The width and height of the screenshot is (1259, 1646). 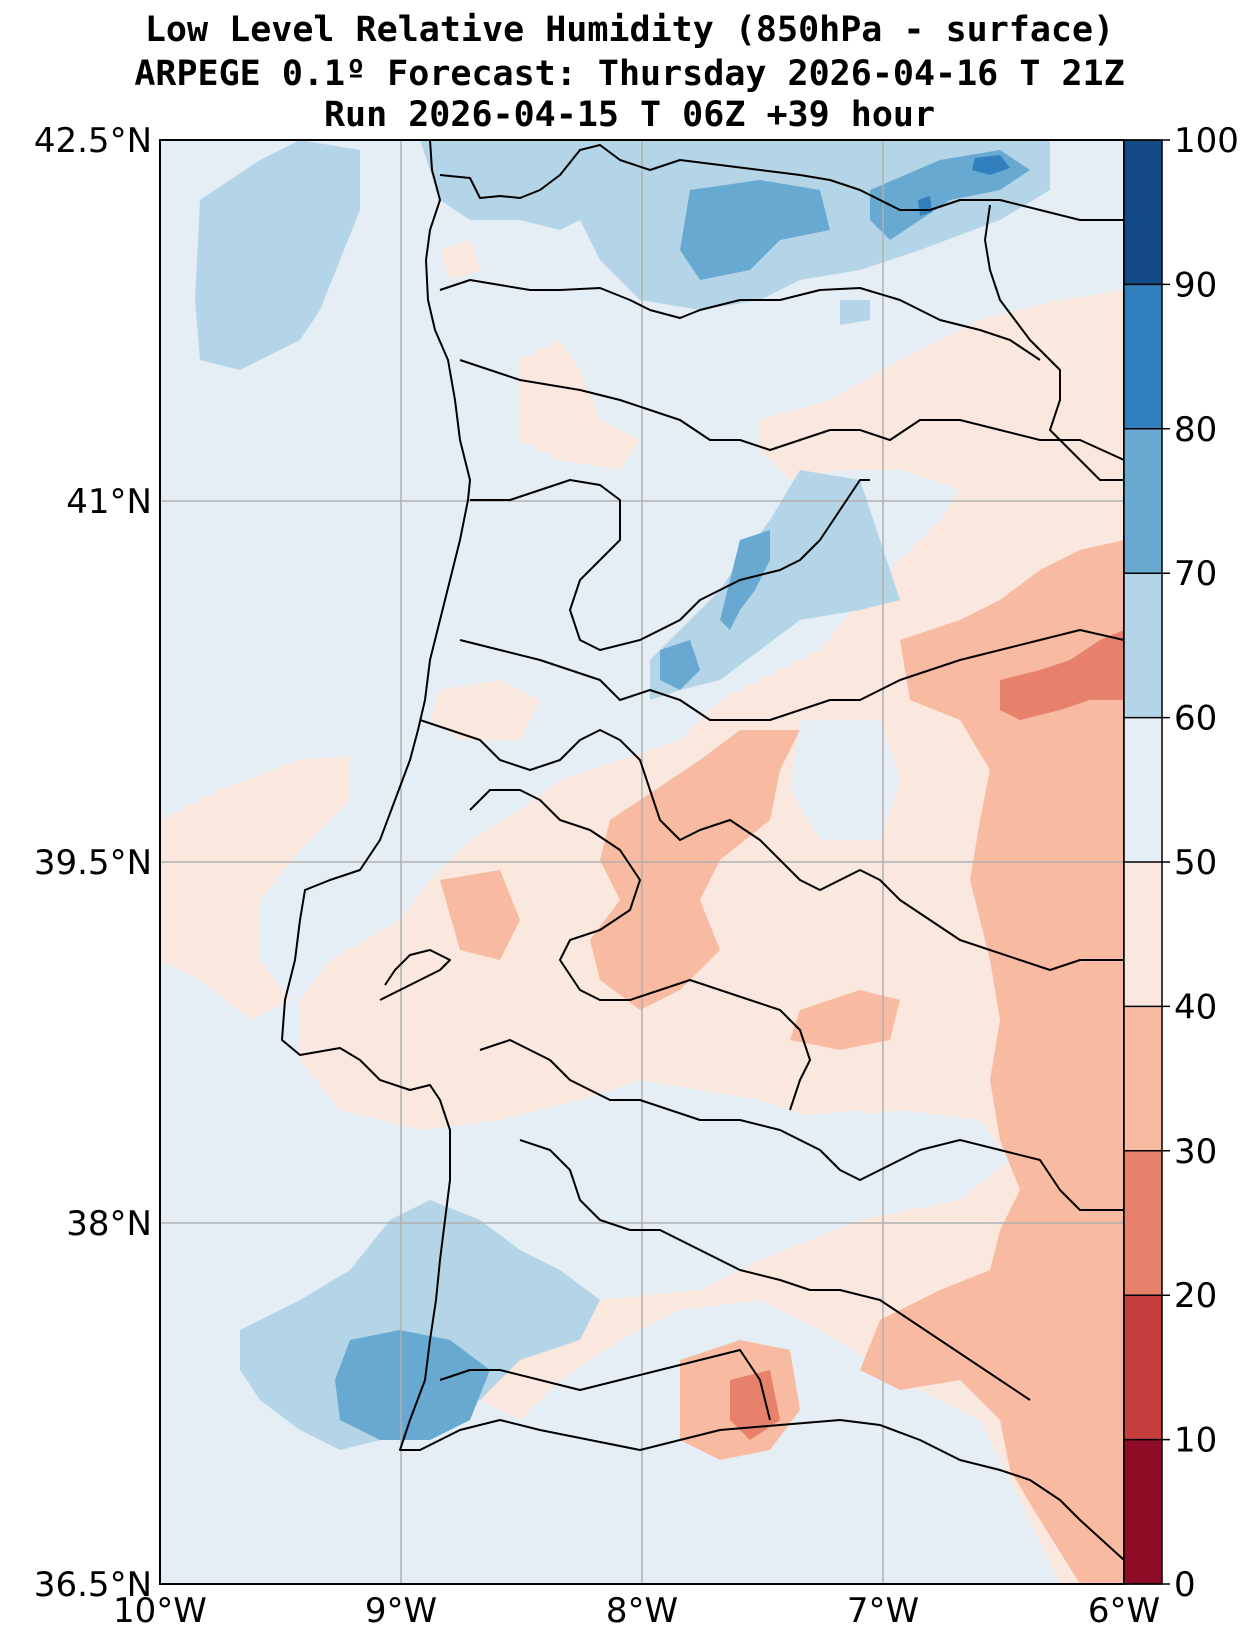 I want to click on colorbar: 0 10 20 30 40 50 60 70 80 90 100, so click(x=1181, y=863).